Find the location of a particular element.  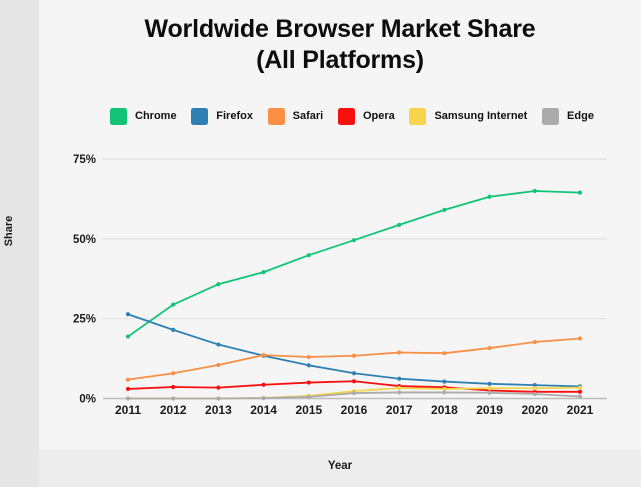

legend-item-edge: Edge is located at coordinates (568, 116).